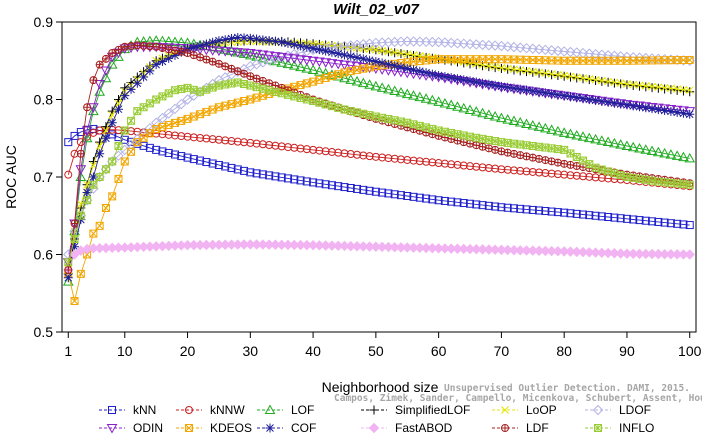  Describe the element at coordinates (690, 351) in the screenshot. I see `x-tick-label: 100` at that location.